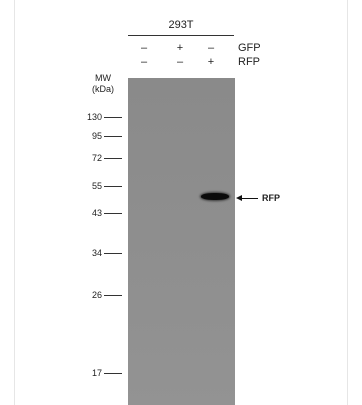 Image resolution: width=362 pixels, height=405 pixels. I want to click on cell-line-underline, so click(181, 35).